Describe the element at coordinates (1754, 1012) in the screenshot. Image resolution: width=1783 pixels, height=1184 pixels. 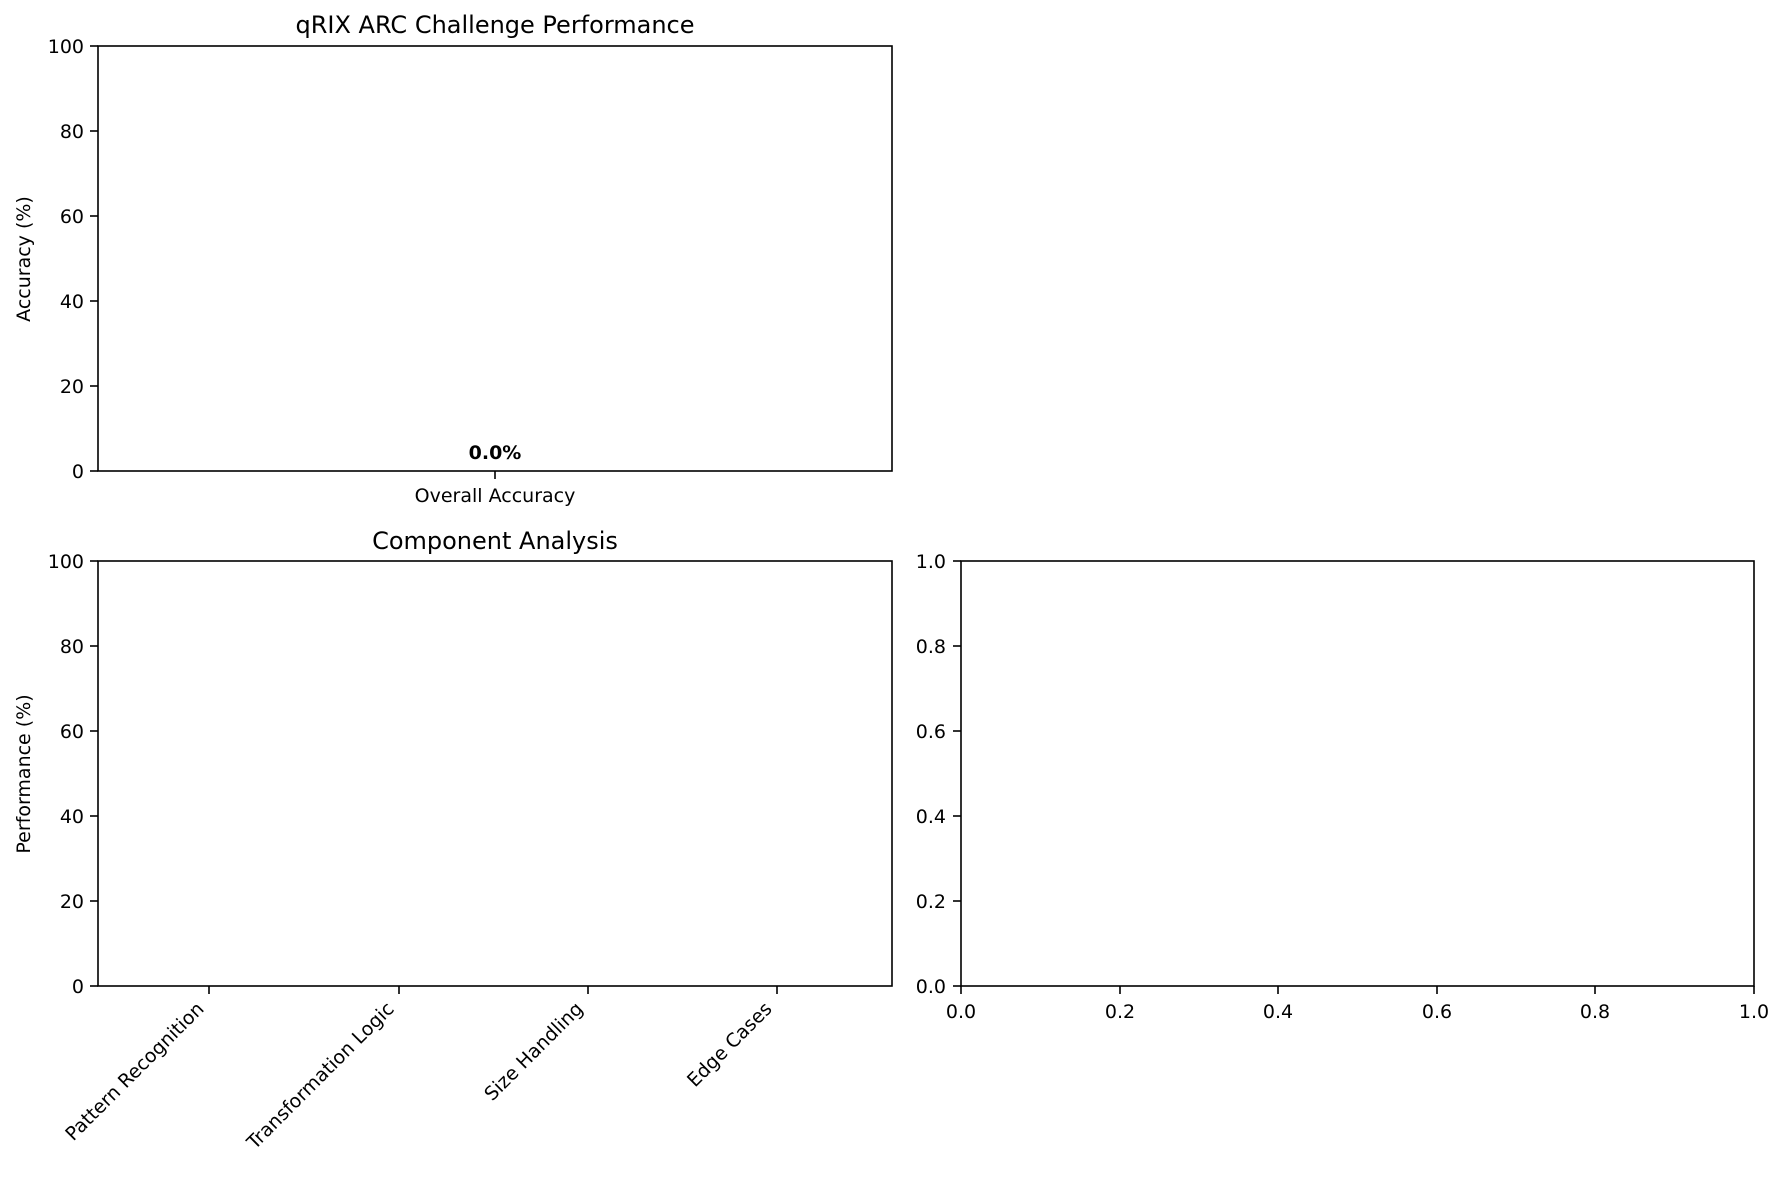
I see `empty-x-tick-label: 1.0` at that location.